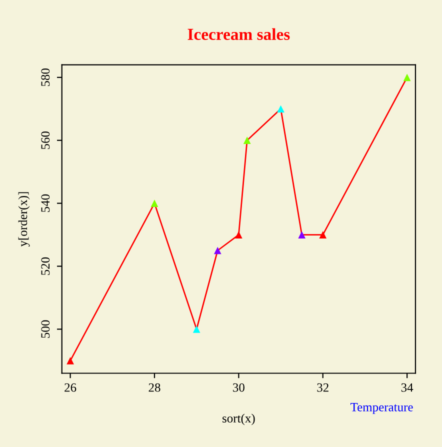 The height and width of the screenshot is (447, 442). What do you see at coordinates (381, 408) in the screenshot?
I see `text: Temperature` at bounding box center [381, 408].